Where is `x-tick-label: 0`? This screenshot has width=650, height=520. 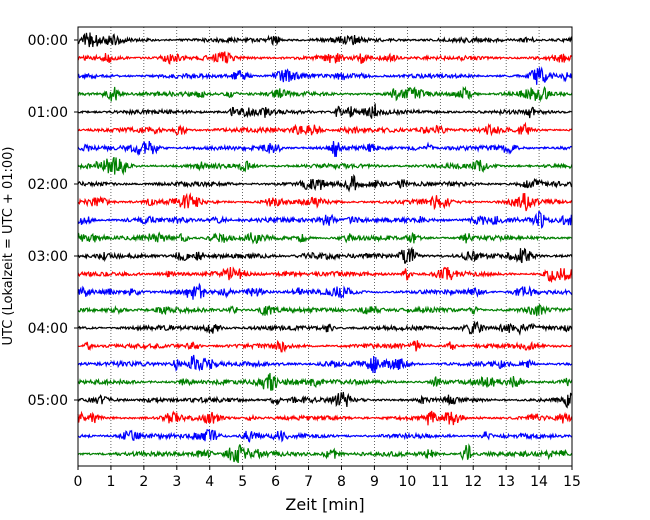 x-tick-label: 0 is located at coordinates (78, 482).